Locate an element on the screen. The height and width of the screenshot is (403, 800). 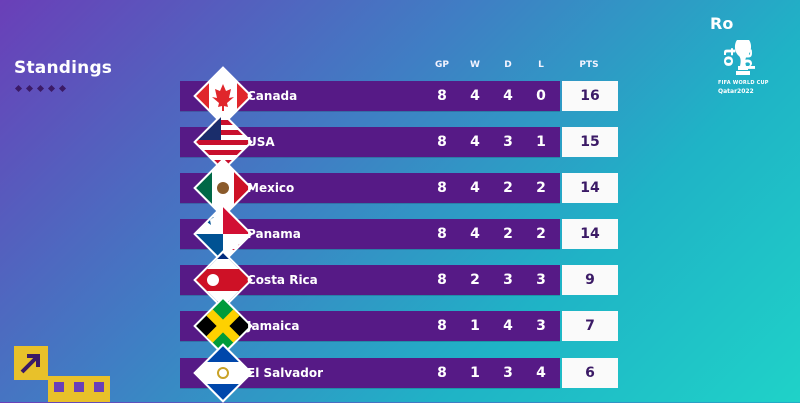
table-row: El Salvador 8 1 3 4 6 is located at coordinates (399, 373).